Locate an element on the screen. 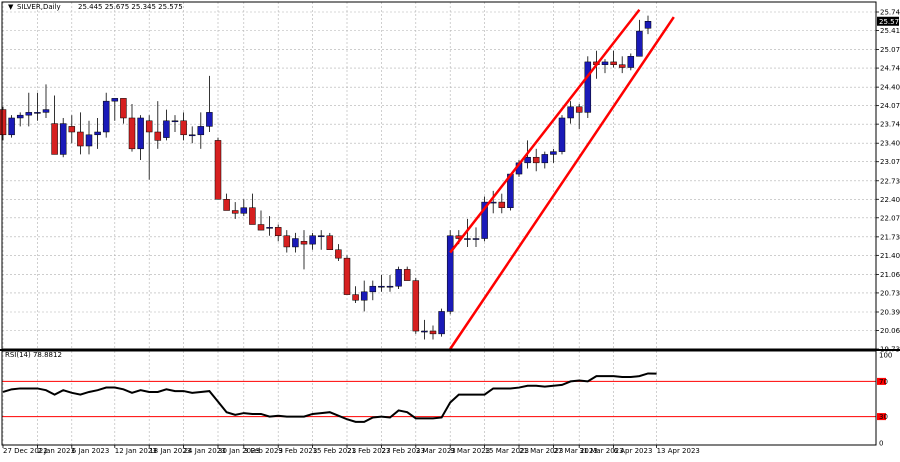 Image resolution: width=900 pixels, height=462 pixels. time-tick-label: 27 Mar 2023 is located at coordinates (575, 451).